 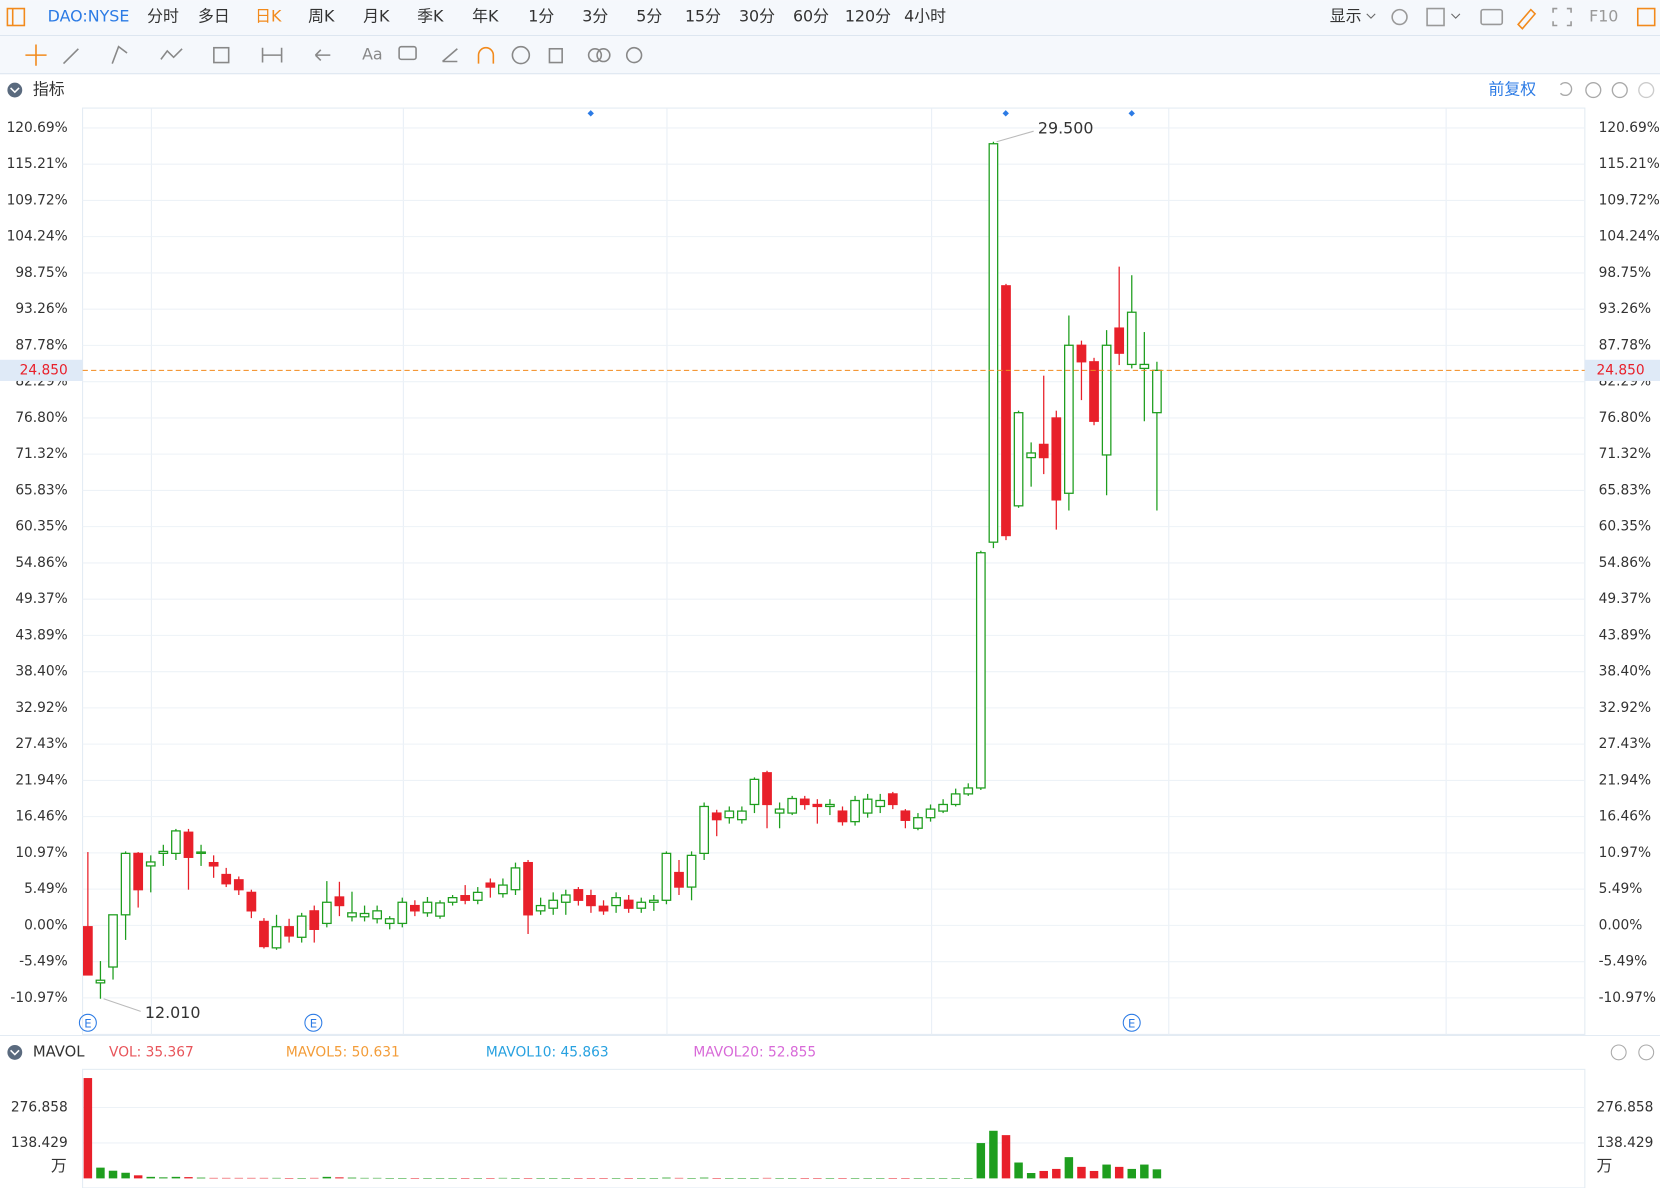 I want to click on y-tick-label-right: 65.83%, so click(x=1625, y=490).